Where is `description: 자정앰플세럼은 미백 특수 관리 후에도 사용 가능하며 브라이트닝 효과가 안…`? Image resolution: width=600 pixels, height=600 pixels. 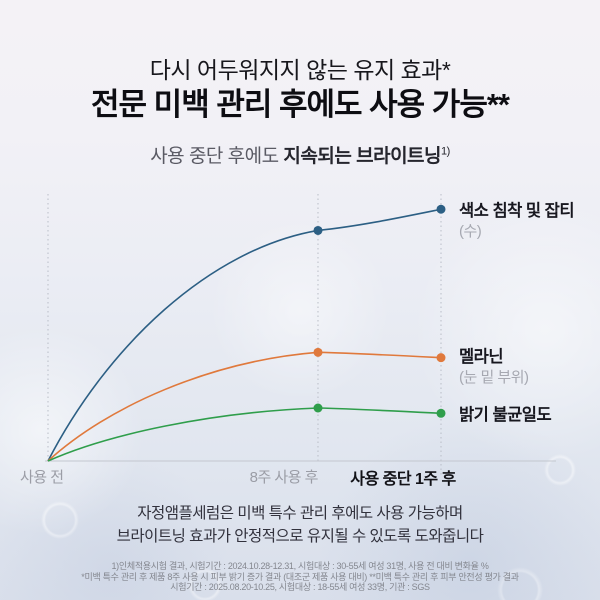
description: 자정앰플세럼은 미백 특수 관리 후에도 사용 가능하며 브라이트닝 효과가 안… is located at coordinates (300, 525).